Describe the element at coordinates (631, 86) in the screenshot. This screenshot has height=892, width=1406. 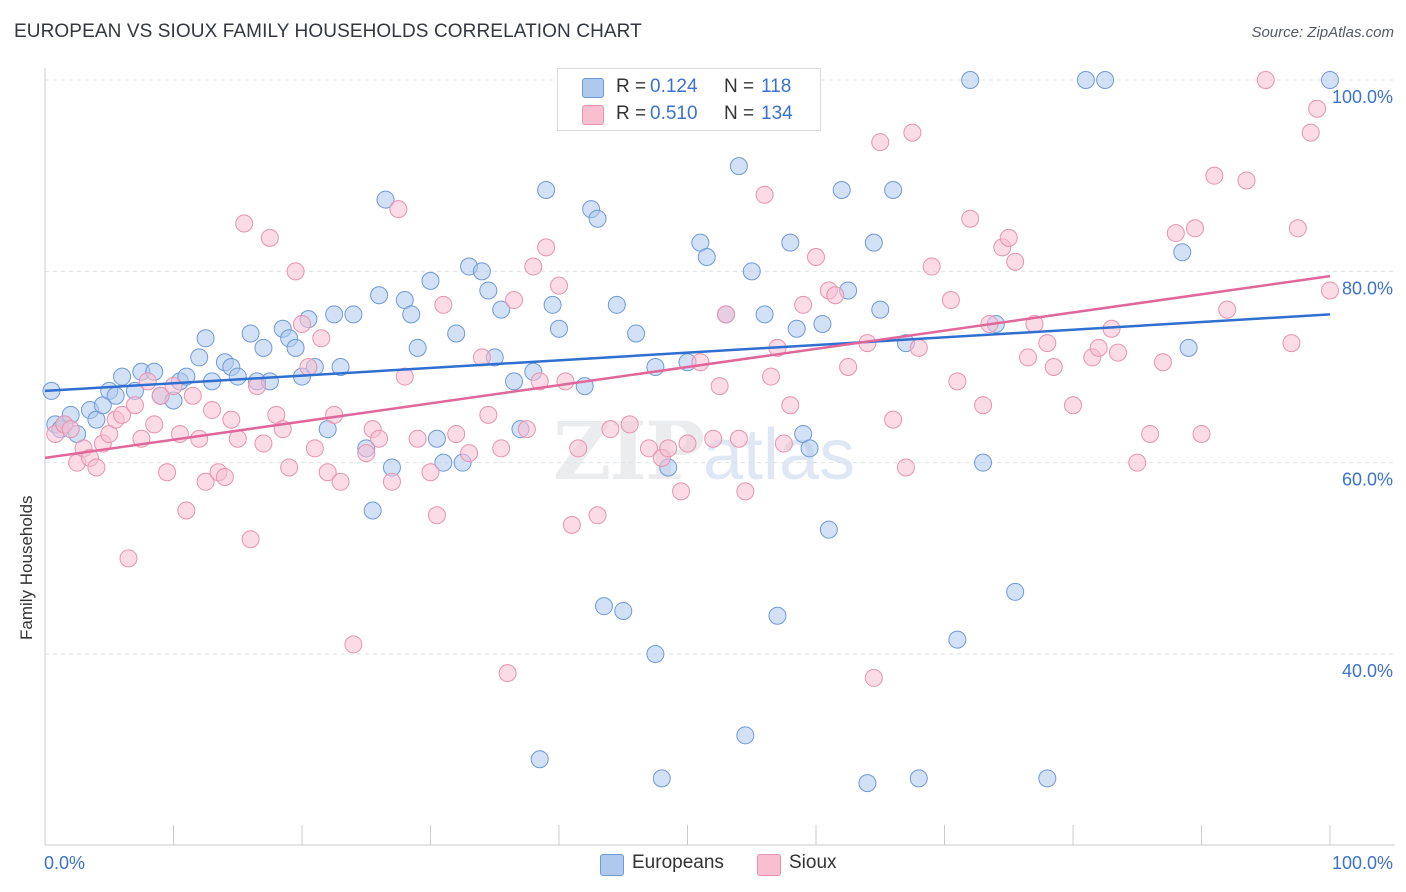
I see `r-label: R =` at that location.